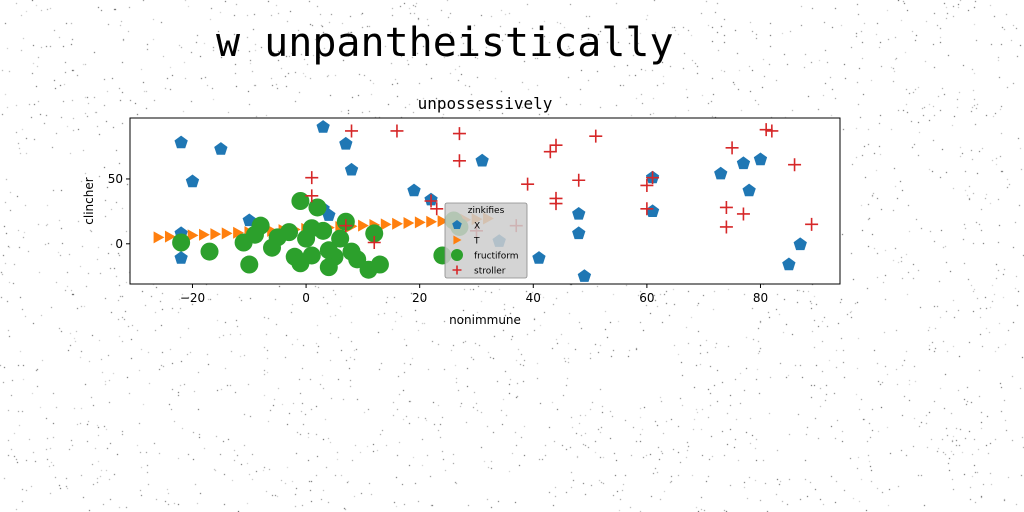 The image size is (1024, 512). I want to click on legend-label-fructiform: fructiform, so click(496, 257).